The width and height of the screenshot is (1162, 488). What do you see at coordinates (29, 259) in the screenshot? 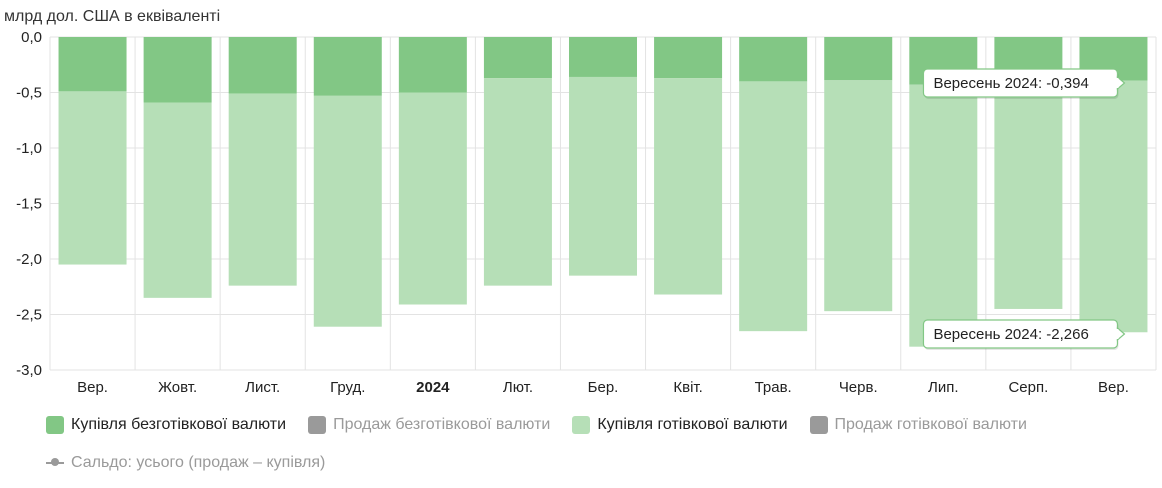
I see `y-tick-label: -2,0` at bounding box center [29, 259].